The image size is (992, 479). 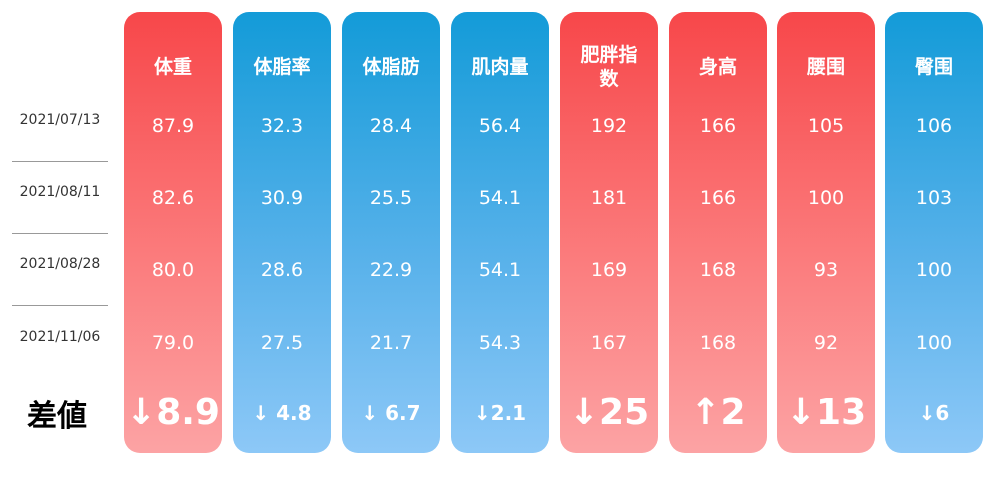 I want to click on metric-column: 肌肉量 56.4 54.1 54.1 54.3 ↓2.1, so click(x=500, y=232).